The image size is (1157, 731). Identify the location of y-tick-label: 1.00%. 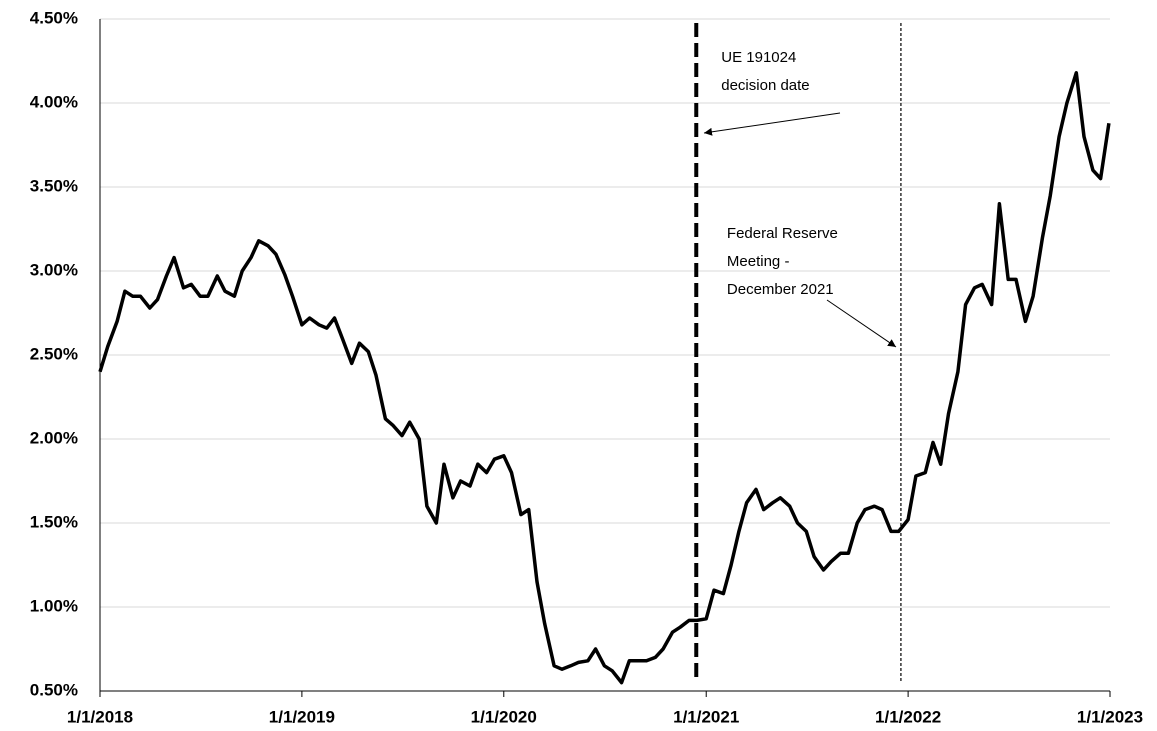
(54, 605).